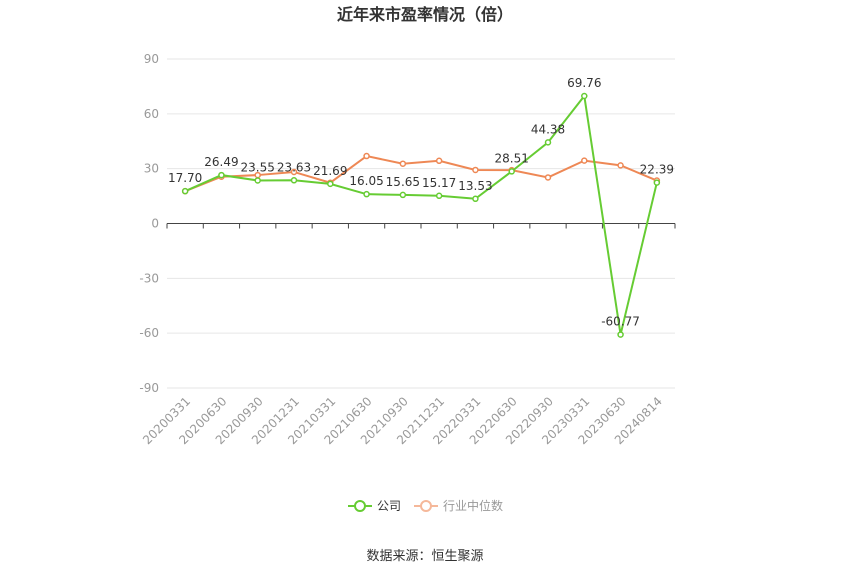  I want to click on data-label: 21.69, so click(330, 171).